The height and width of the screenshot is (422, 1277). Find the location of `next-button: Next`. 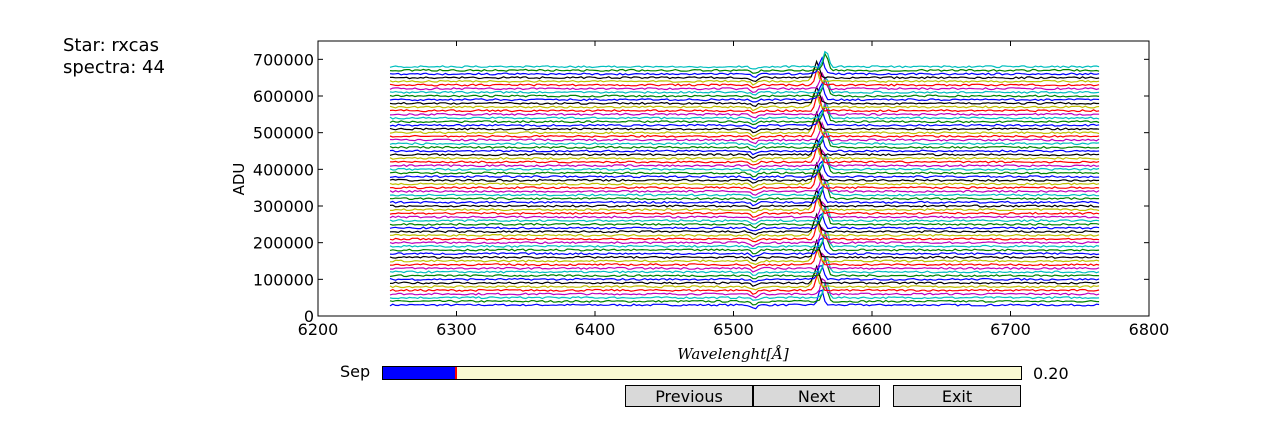

next-button: Next is located at coordinates (816, 396).